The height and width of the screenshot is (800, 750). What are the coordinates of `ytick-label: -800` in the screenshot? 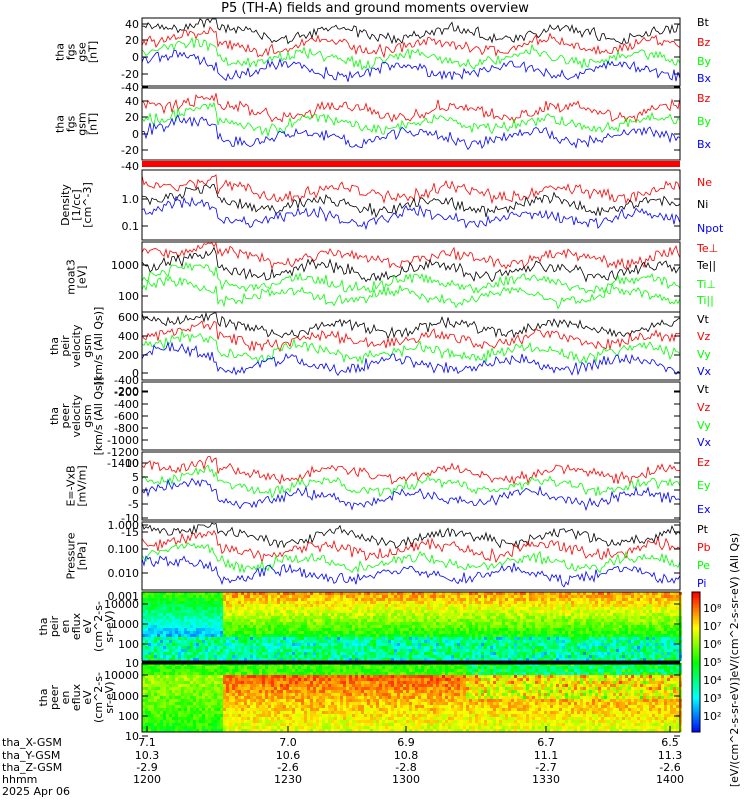 It's located at (126, 428).